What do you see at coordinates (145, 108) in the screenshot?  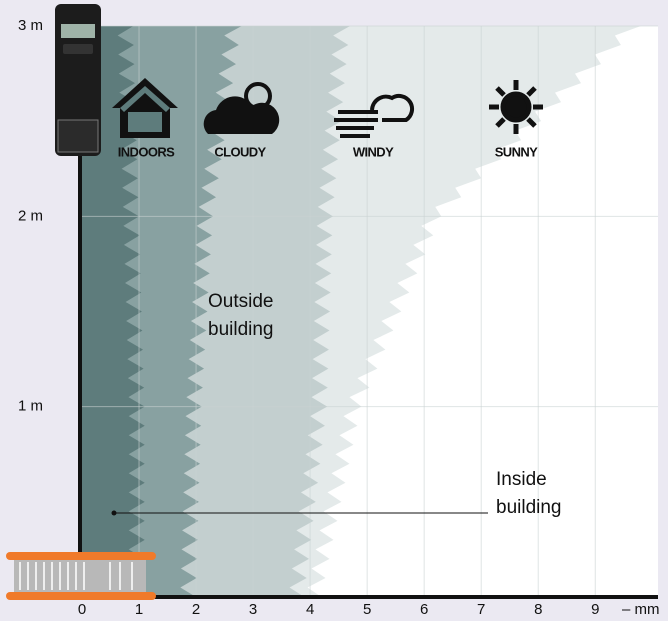 I see `house-icon` at bounding box center [145, 108].